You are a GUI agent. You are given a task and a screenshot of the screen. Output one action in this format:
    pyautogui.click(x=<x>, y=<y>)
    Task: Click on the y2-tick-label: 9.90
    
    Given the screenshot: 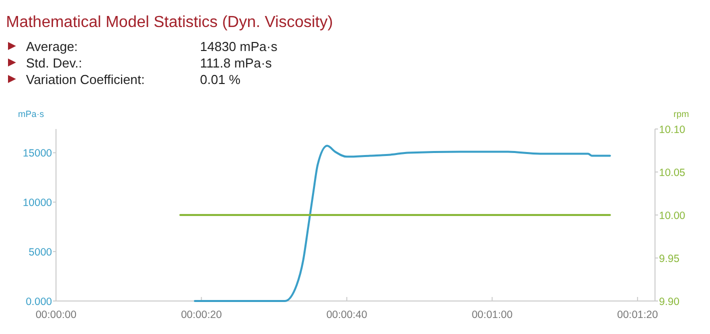 What is the action you would take?
    pyautogui.click(x=669, y=302)
    